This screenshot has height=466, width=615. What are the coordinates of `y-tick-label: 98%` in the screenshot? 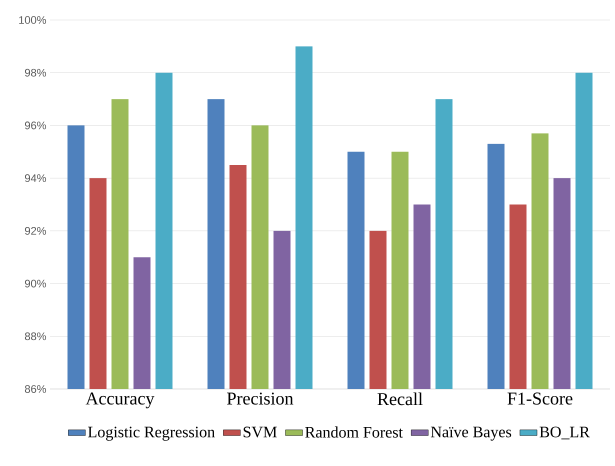 It's located at (35, 72).